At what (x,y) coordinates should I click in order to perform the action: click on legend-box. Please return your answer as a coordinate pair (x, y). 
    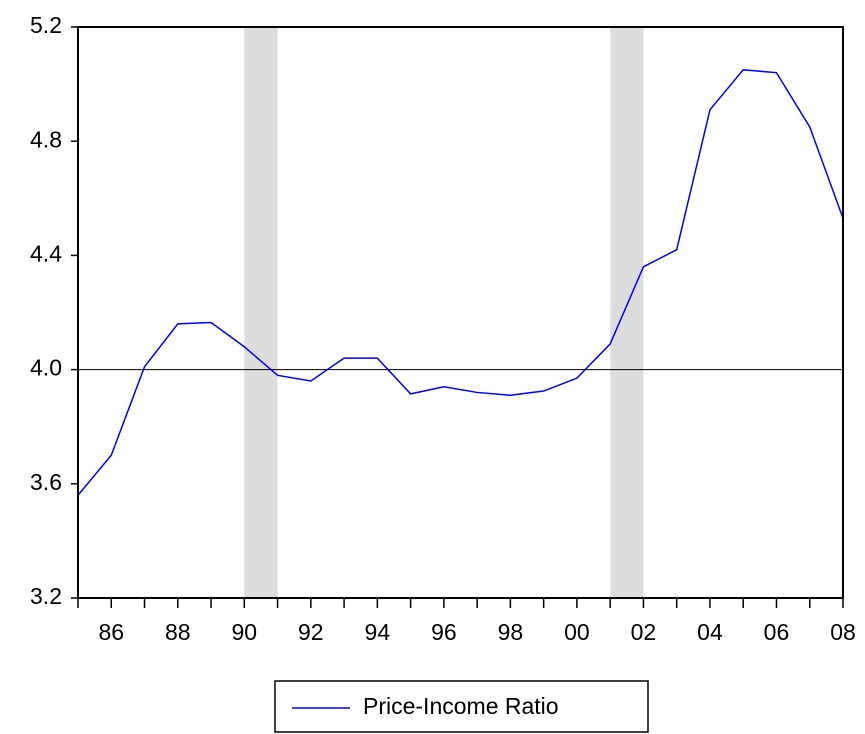
    Looking at the image, I should click on (461, 706).